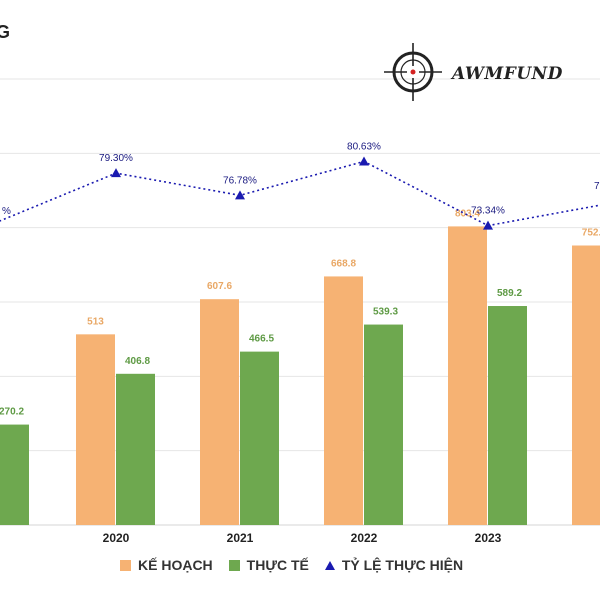 The height and width of the screenshot is (600, 600). I want to click on x-tick-label: 2020, so click(116, 538).